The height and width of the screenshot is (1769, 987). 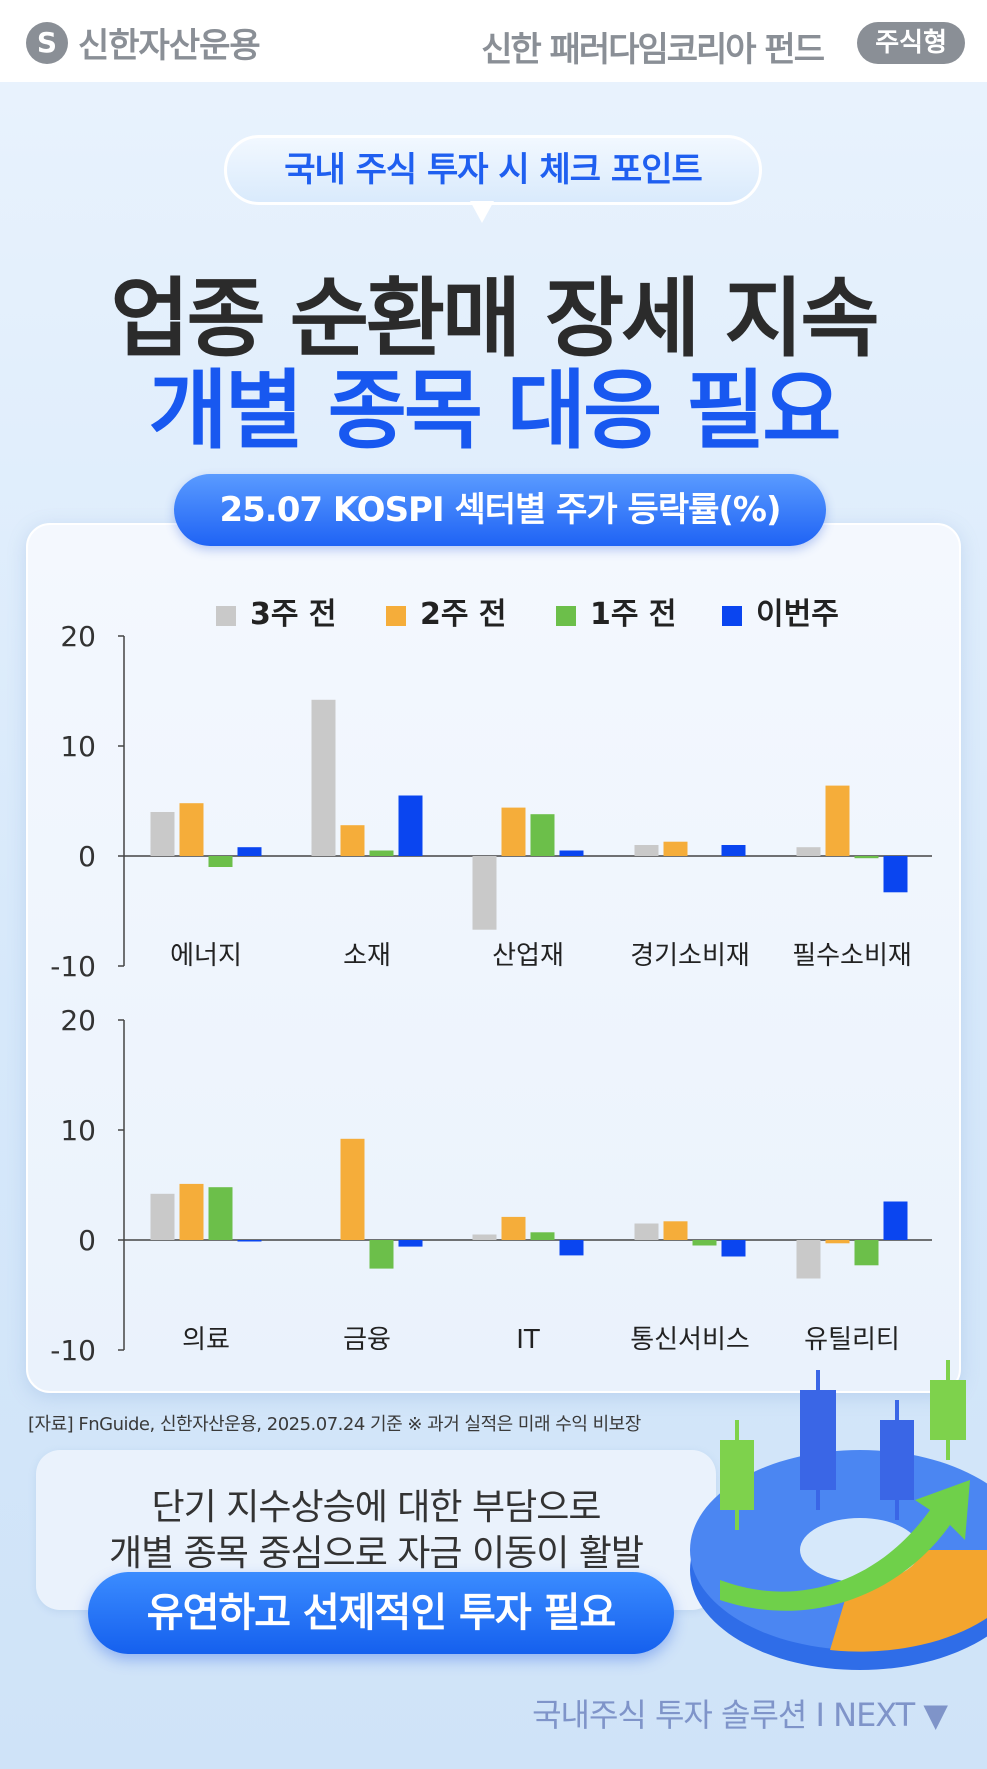 I want to click on category-label: 경기소비재, so click(x=690, y=956).